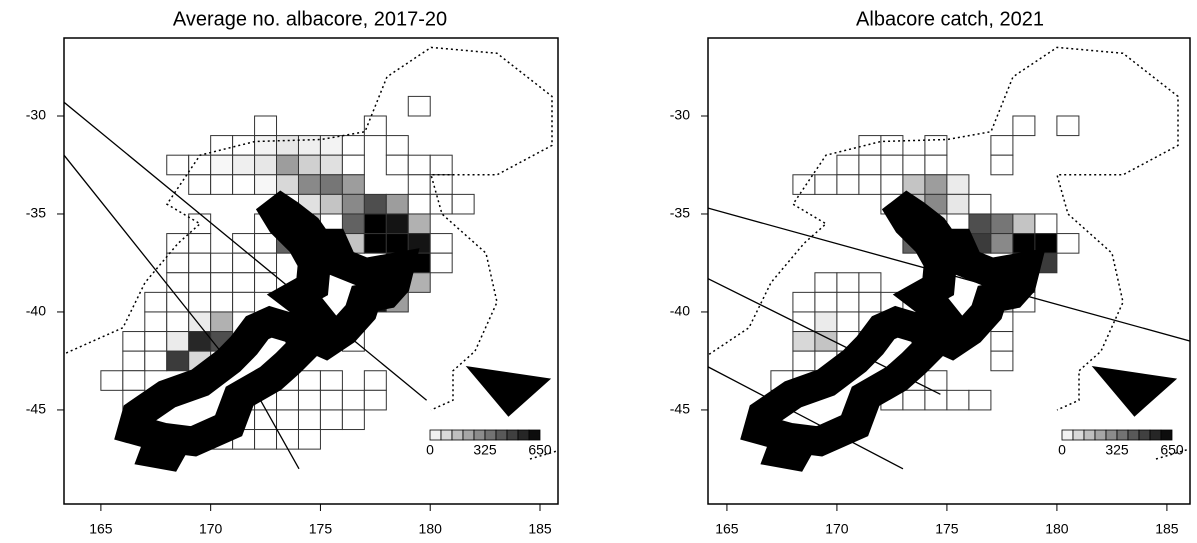 This screenshot has height=543, width=1197. Describe the element at coordinates (1167, 529) in the screenshot. I see `x-tick-label: 185` at that location.